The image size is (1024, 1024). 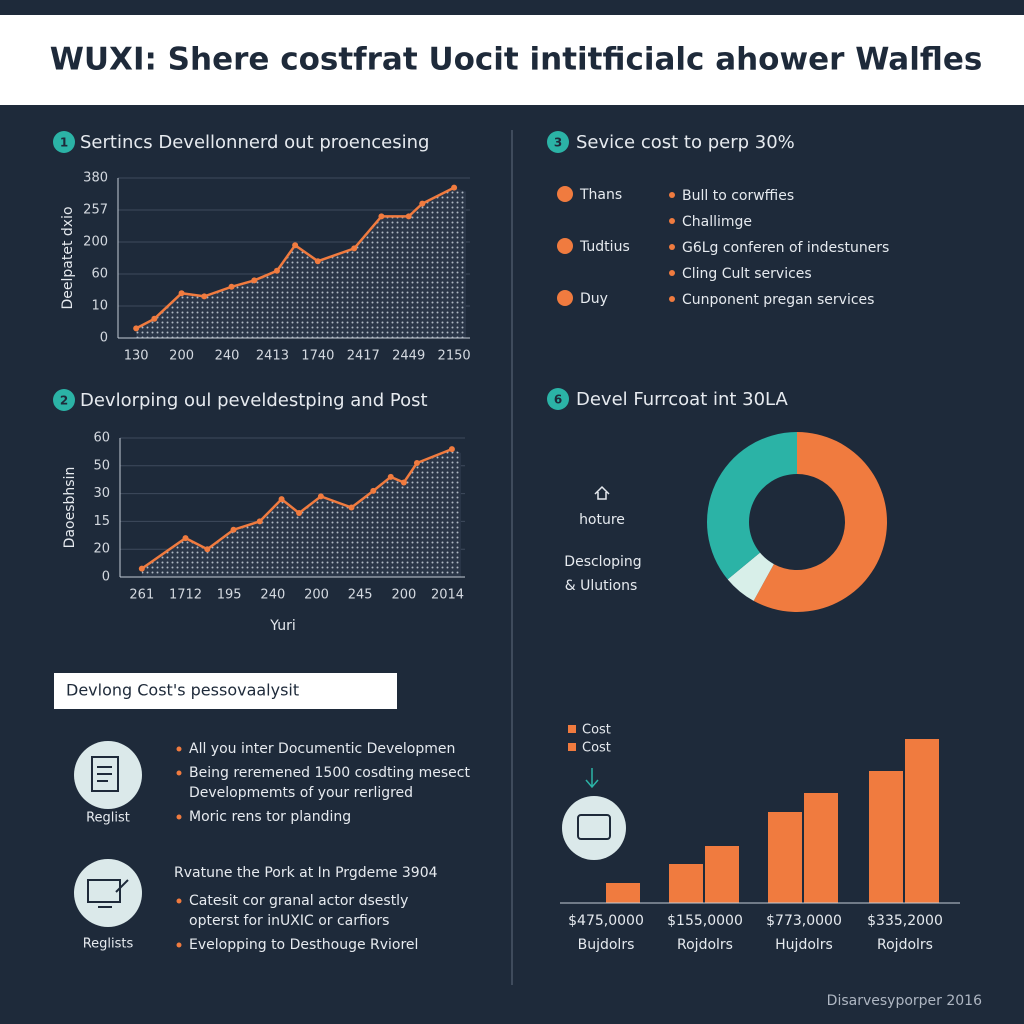 I want to click on x-tick-sublabel: Hujdolrs, so click(x=804, y=945).